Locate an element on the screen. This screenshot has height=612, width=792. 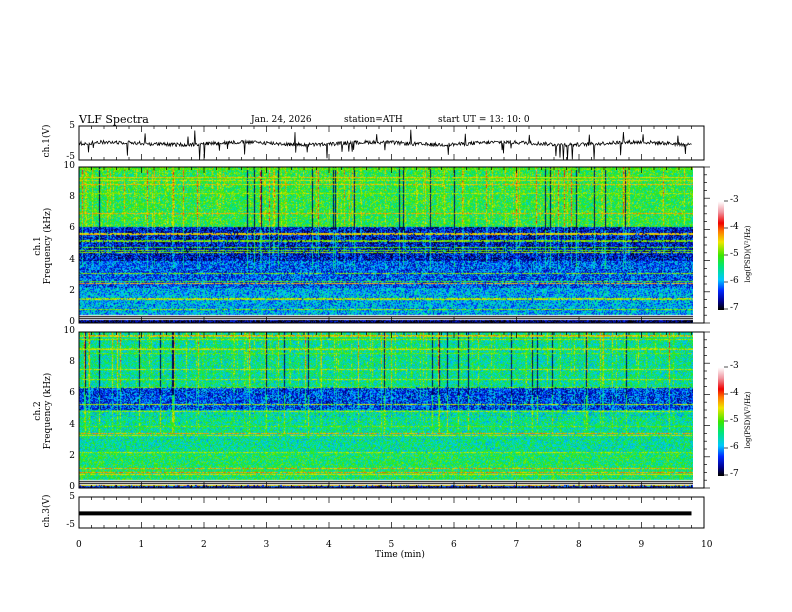
ch2-spec-panel-ytick-label: 4 is located at coordinates (72, 424).